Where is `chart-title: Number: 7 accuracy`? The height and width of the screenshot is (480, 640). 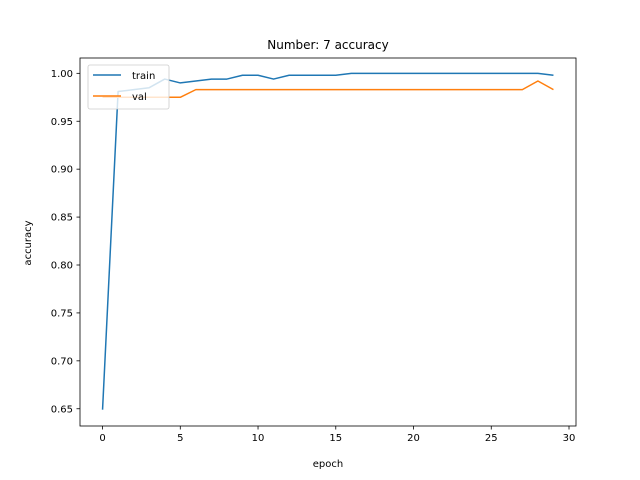 chart-title: Number: 7 accuracy is located at coordinates (327, 45).